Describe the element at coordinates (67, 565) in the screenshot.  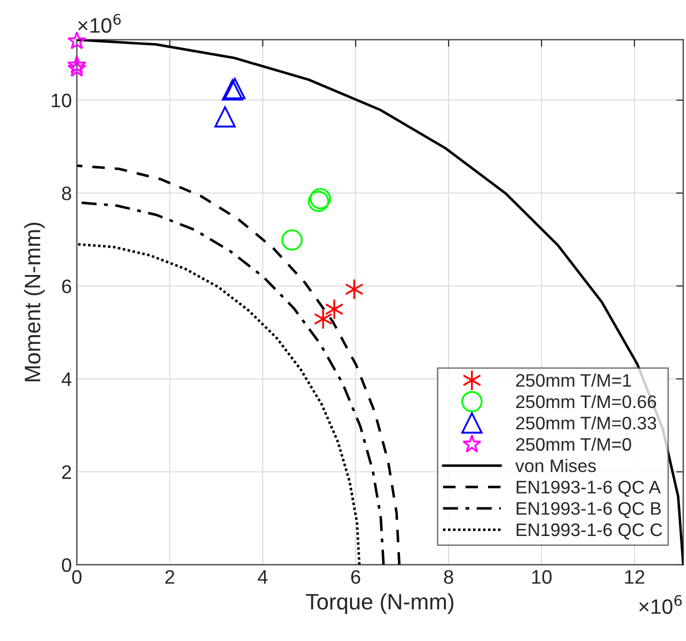
I see `y-tick-label: 0` at that location.